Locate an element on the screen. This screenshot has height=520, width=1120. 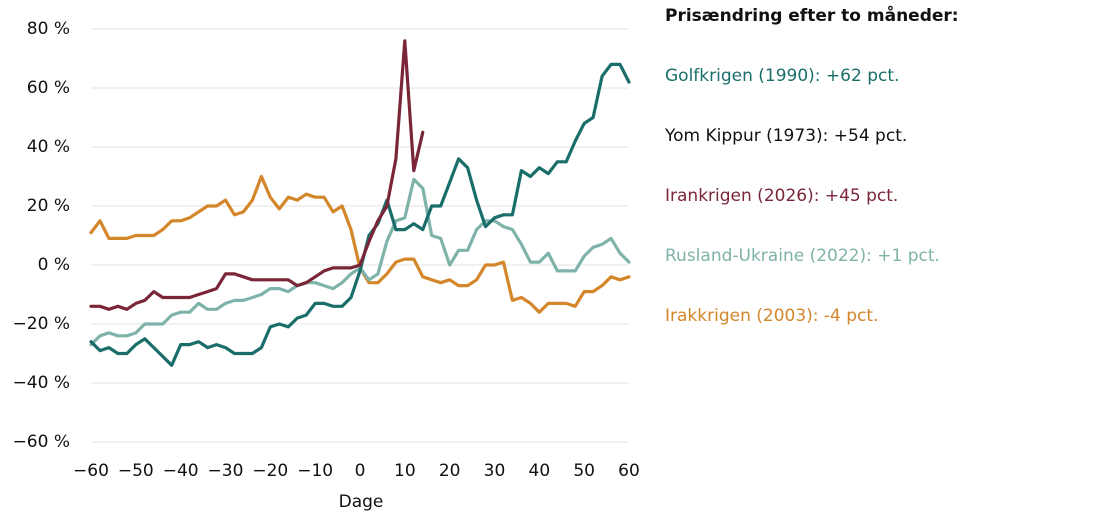
x-tick-label: −20 is located at coordinates (270, 471).